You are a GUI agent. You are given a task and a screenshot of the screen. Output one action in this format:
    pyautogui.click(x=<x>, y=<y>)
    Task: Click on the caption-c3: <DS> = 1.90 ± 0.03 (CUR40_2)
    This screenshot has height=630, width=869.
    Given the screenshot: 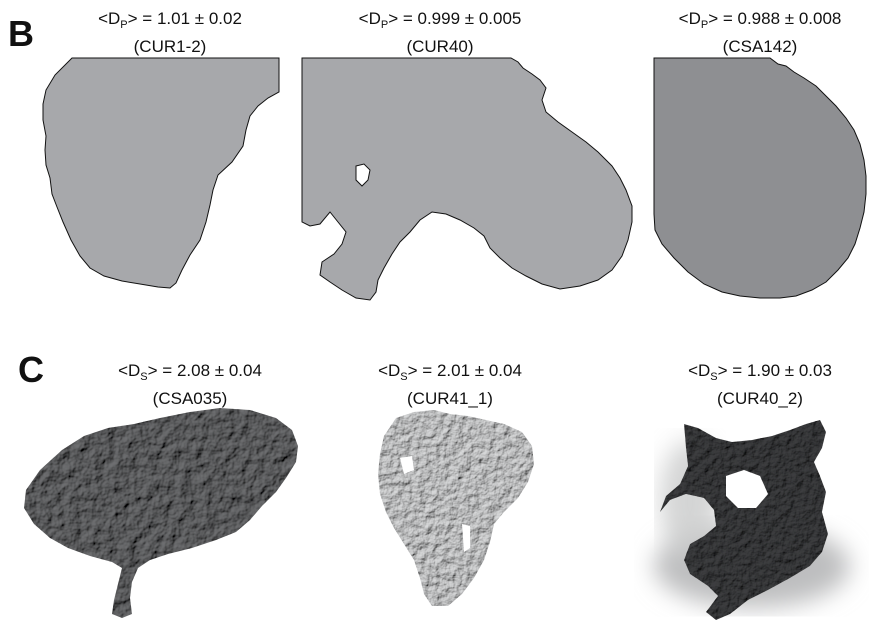 What is the action you would take?
    pyautogui.click(x=760, y=384)
    